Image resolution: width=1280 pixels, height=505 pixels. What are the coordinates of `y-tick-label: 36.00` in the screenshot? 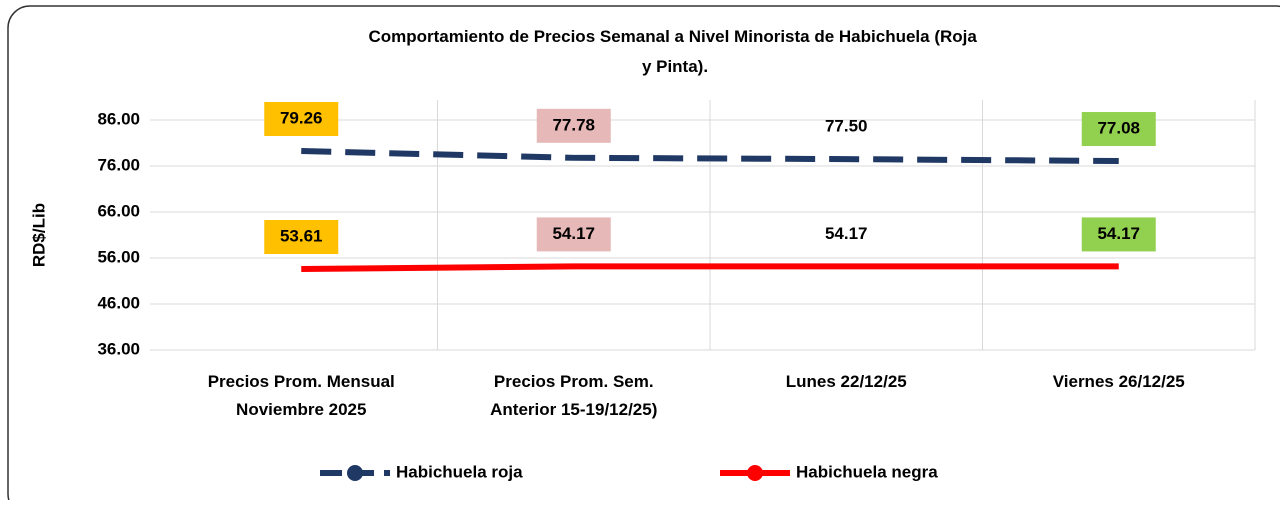 It's located at (118, 348).